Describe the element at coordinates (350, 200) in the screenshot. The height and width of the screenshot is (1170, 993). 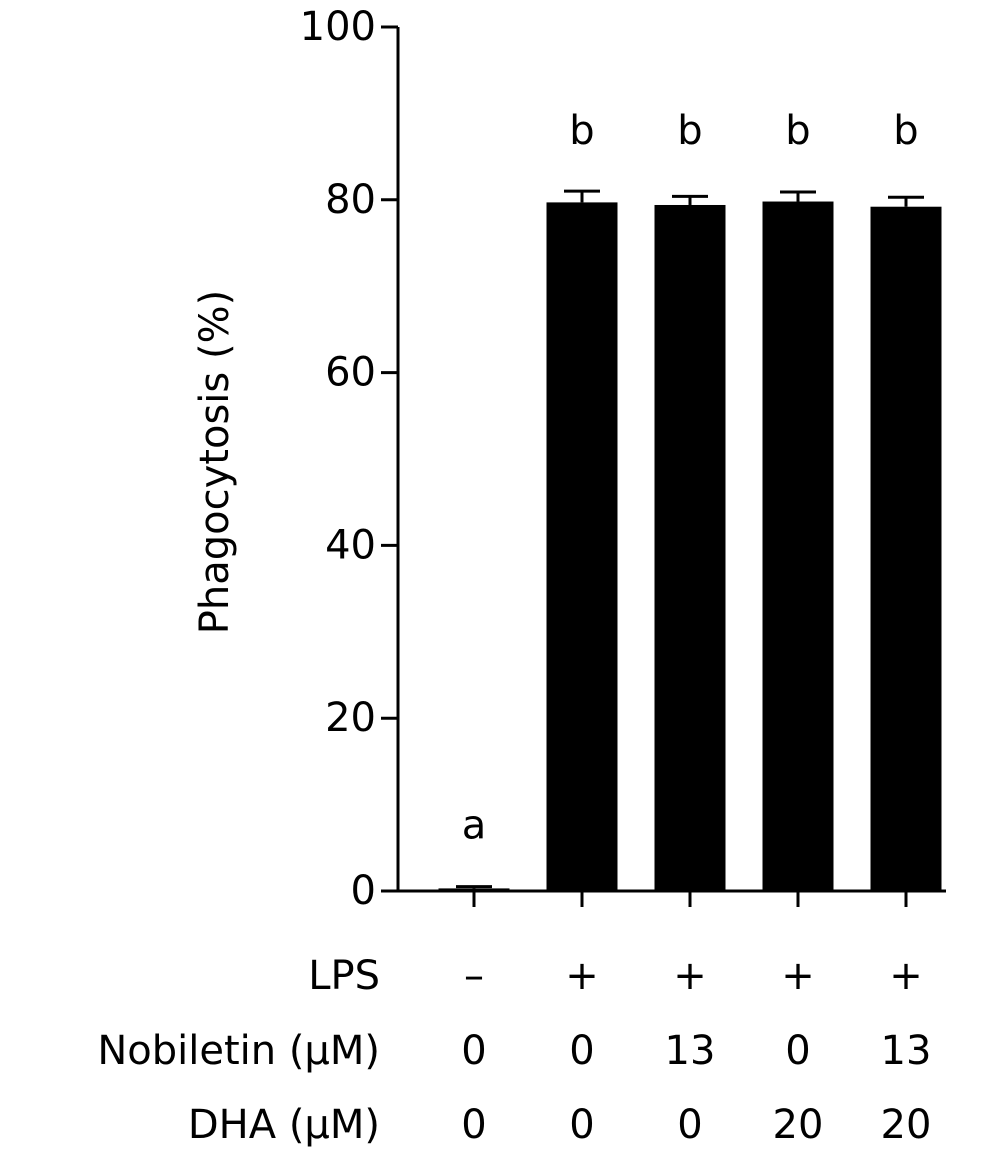
I see `y-tick-label: 80` at that location.